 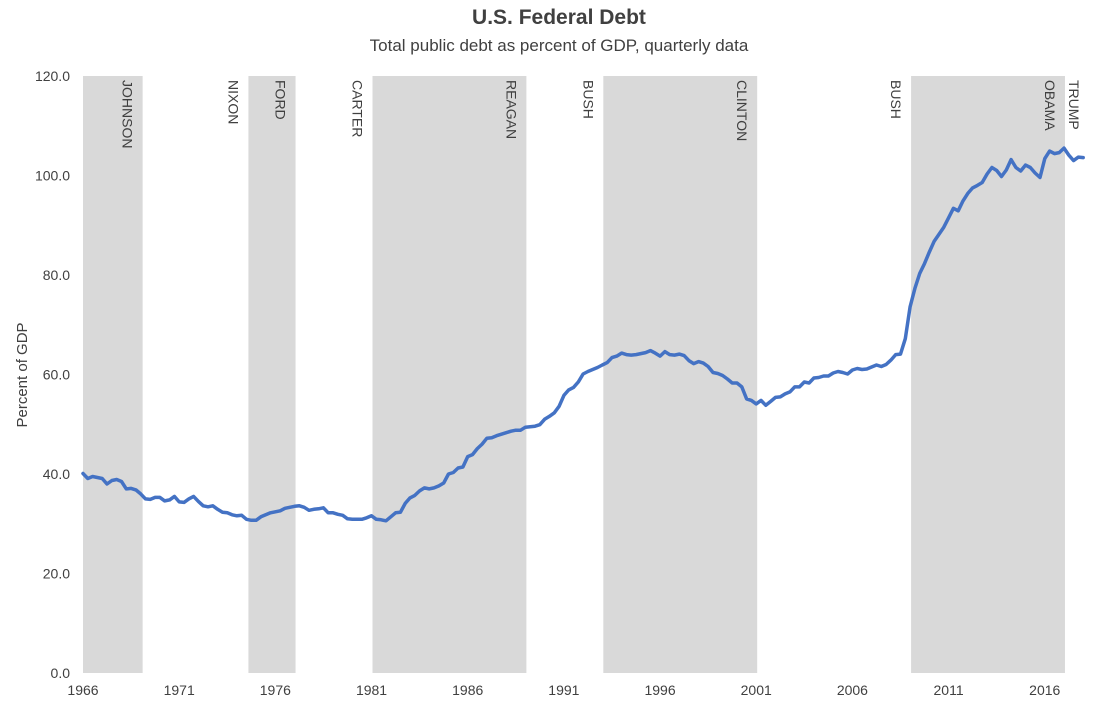 What do you see at coordinates (272, 374) in the screenshot?
I see `presidency-band-ford` at bounding box center [272, 374].